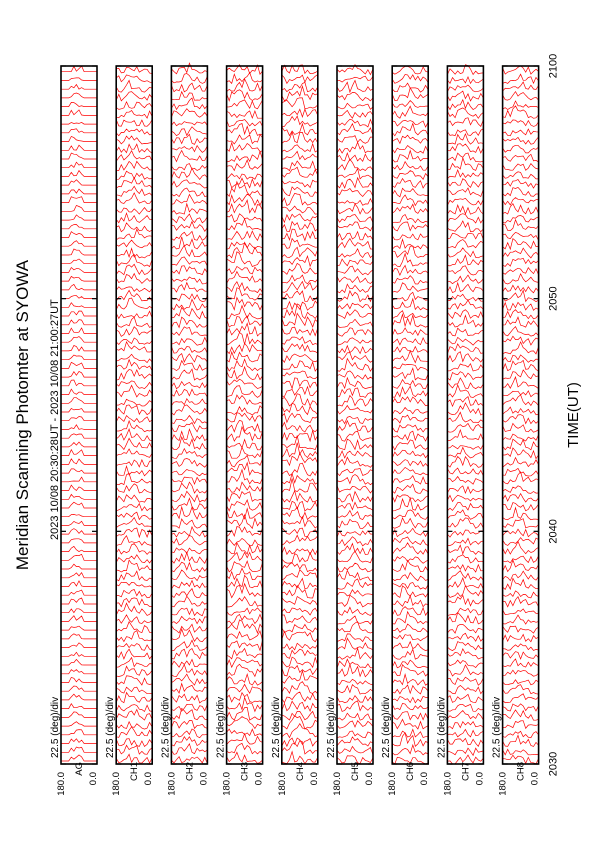  I want to click on traces-ch1, so click(134, 414).